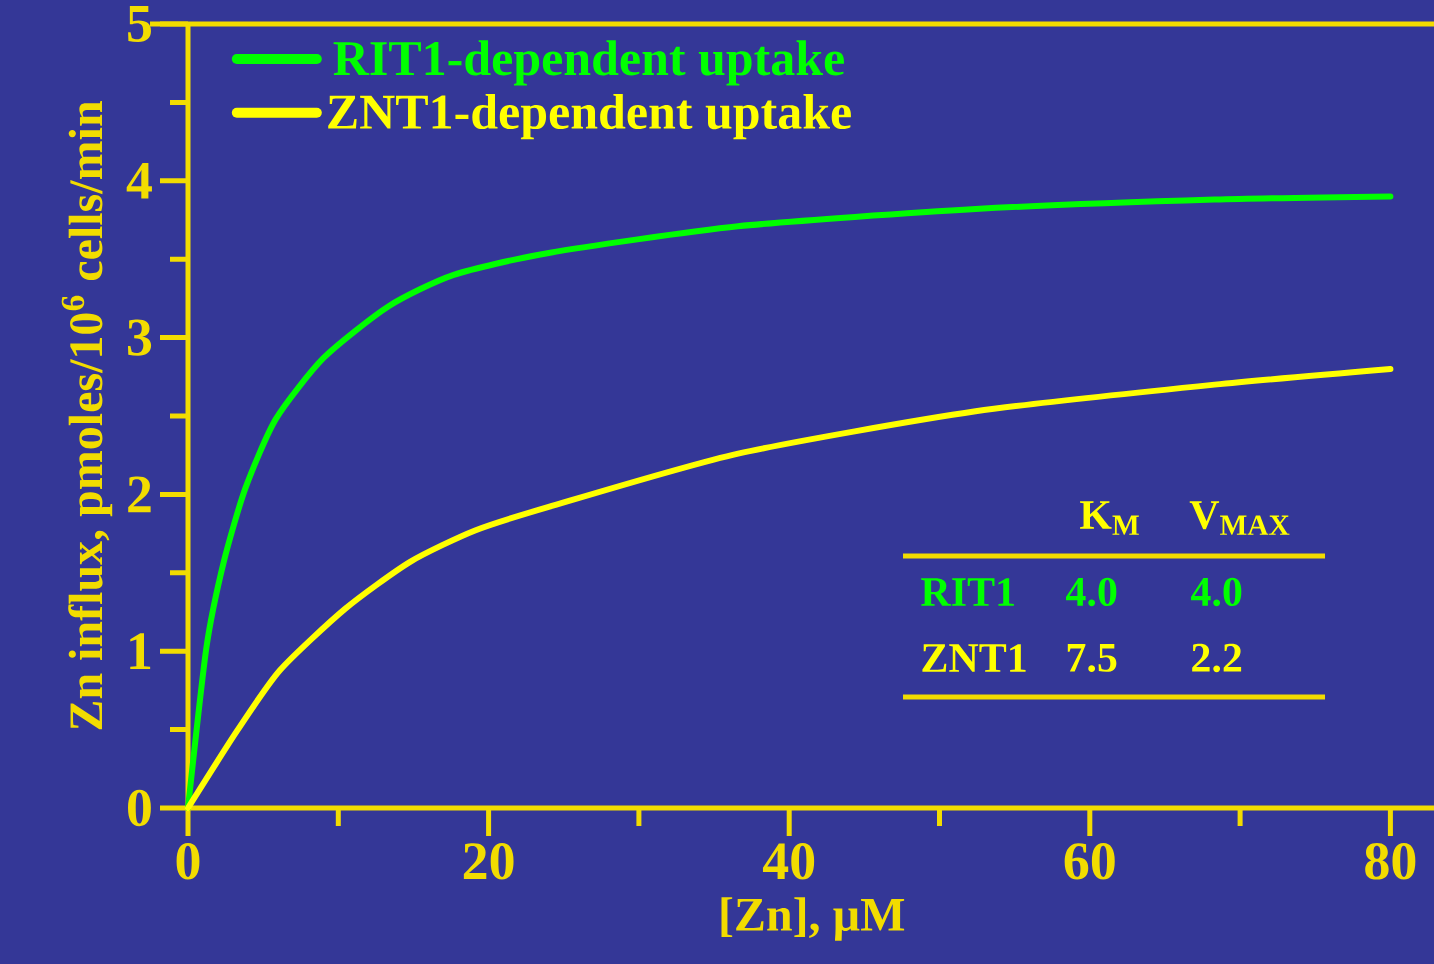 This screenshot has height=964, width=1434. Describe the element at coordinates (1239, 518) in the screenshot. I see `annotation: V$_{MAX}$` at that location.